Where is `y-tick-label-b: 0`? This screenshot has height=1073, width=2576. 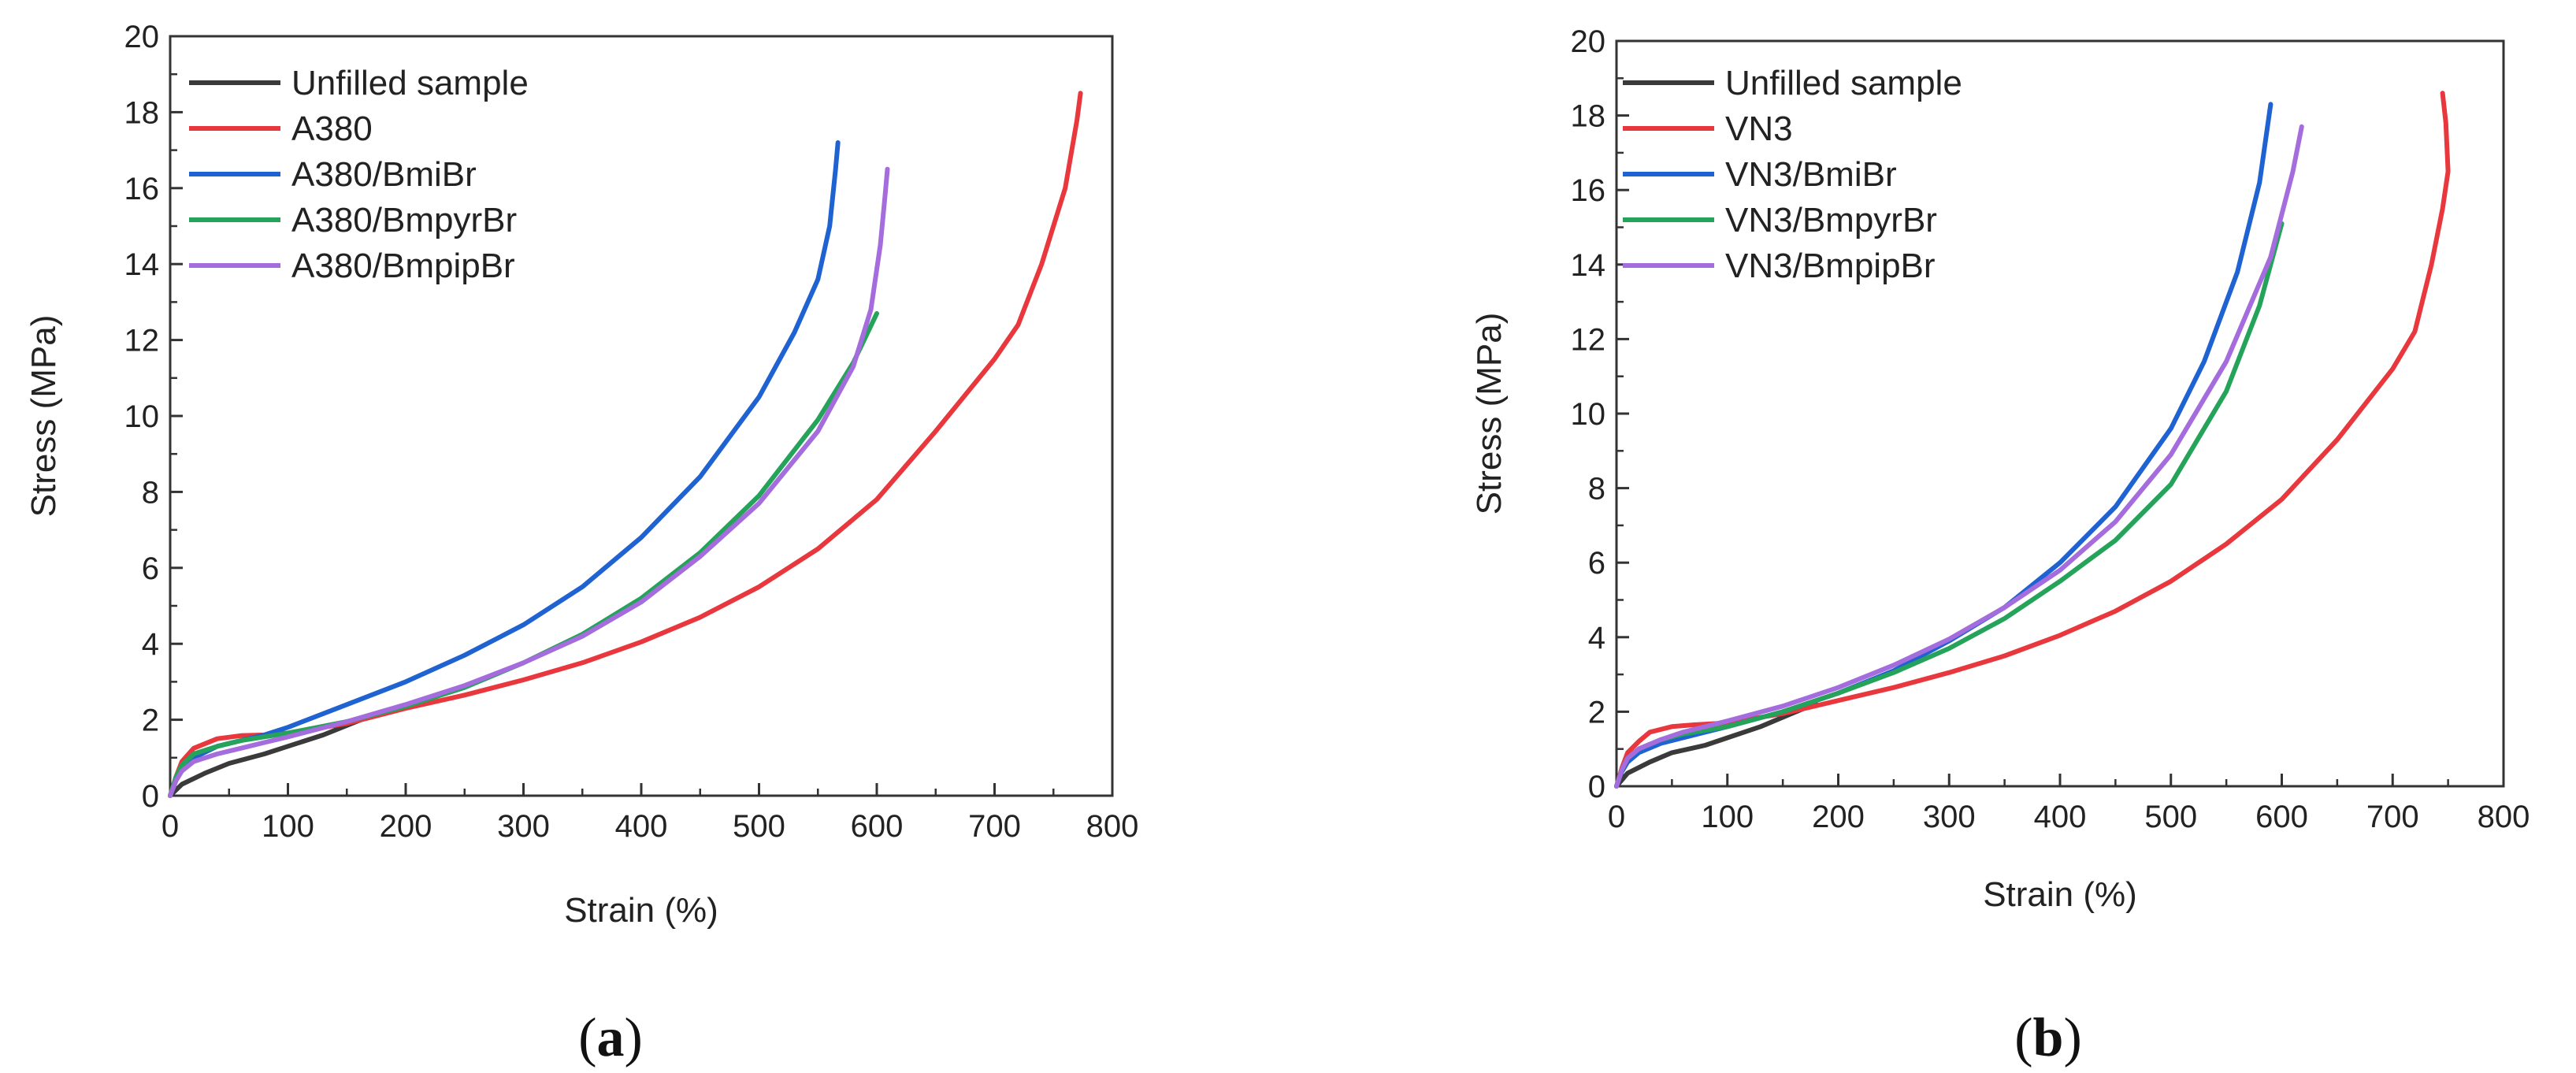 y-tick-label-b: 0 is located at coordinates (1596, 787).